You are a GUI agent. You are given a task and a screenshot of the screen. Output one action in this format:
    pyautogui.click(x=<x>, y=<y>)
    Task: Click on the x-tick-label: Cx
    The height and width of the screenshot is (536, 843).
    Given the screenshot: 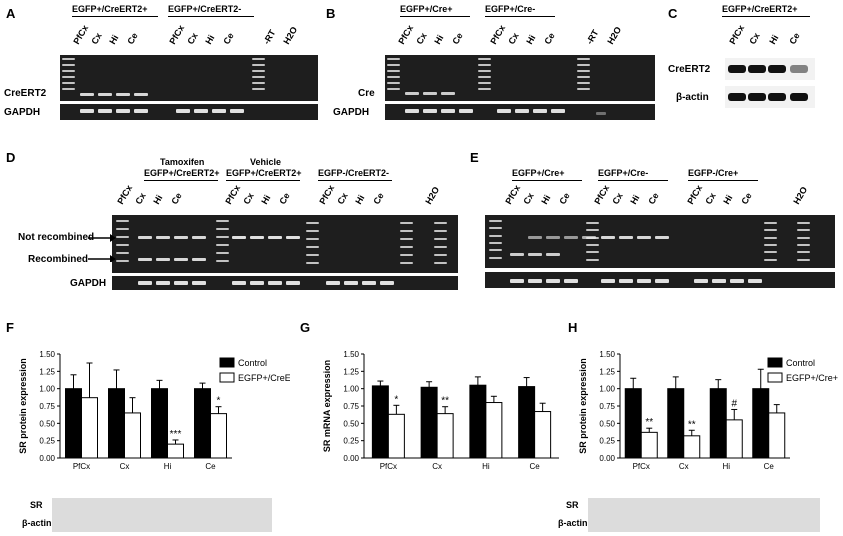 What is the action you would take?
    pyautogui.click(x=437, y=466)
    